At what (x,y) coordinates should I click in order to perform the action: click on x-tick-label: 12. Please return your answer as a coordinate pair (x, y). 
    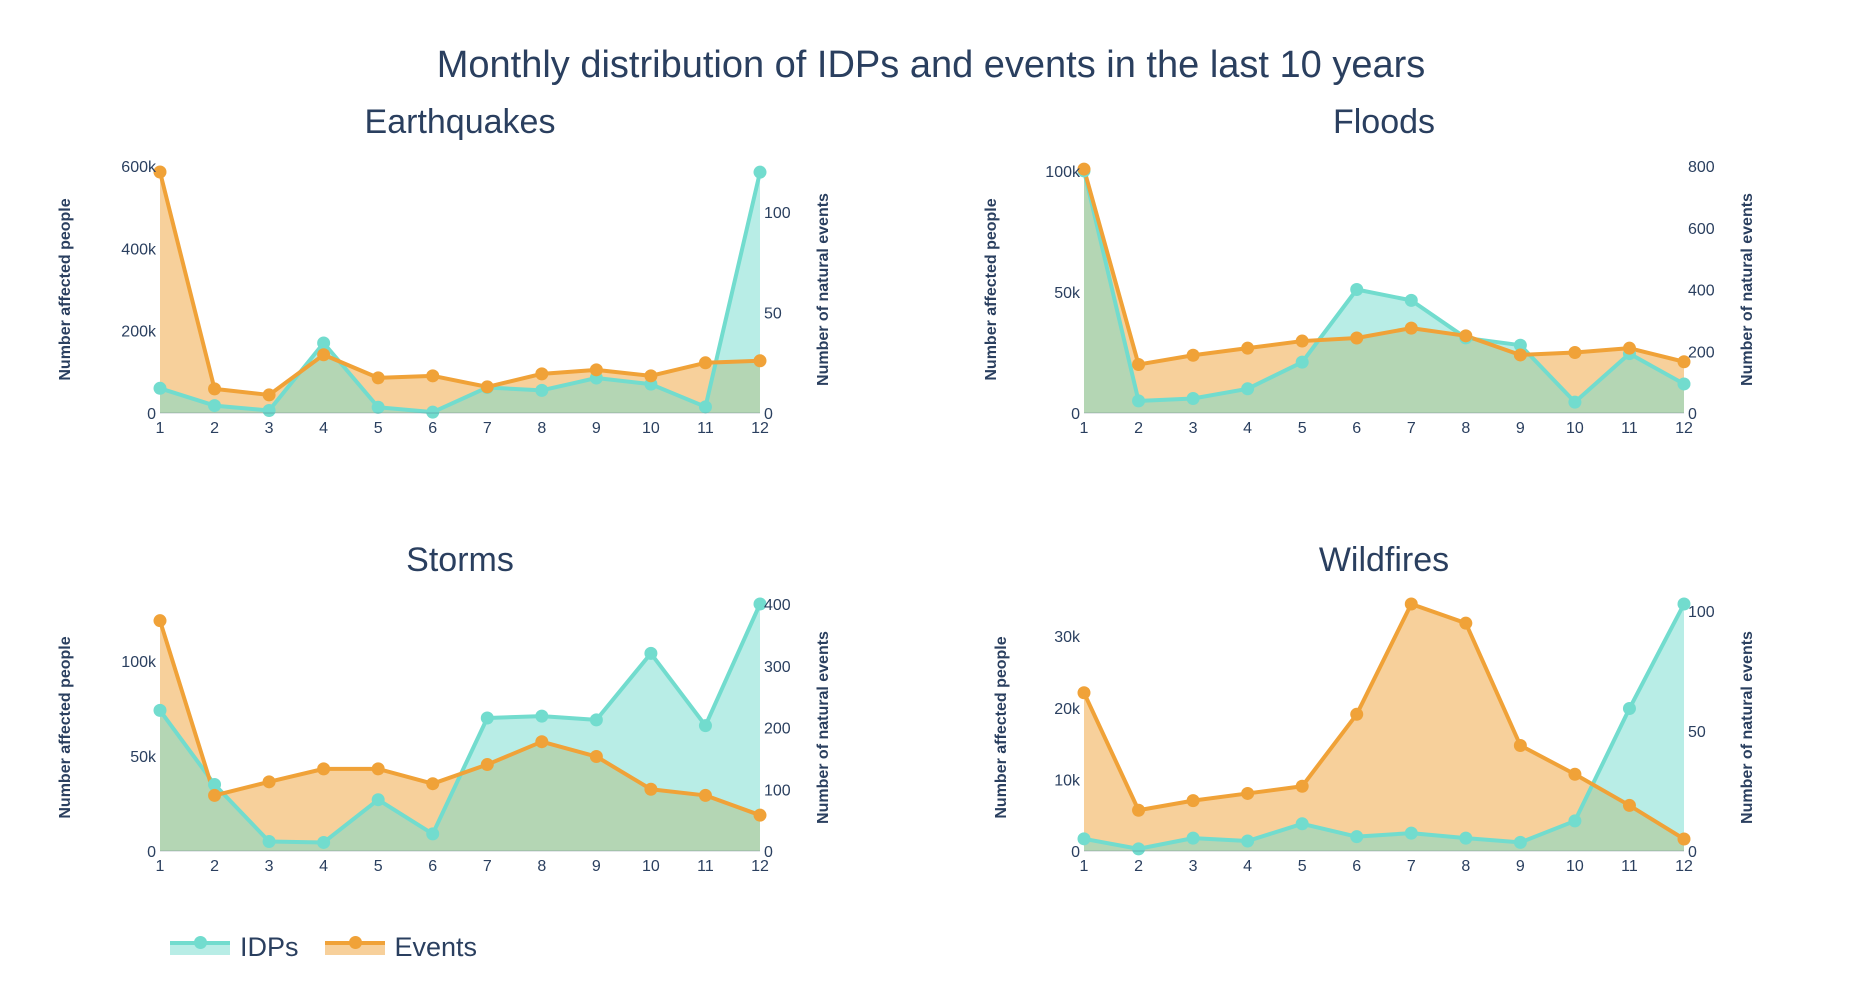
    Looking at the image, I should click on (1684, 866).